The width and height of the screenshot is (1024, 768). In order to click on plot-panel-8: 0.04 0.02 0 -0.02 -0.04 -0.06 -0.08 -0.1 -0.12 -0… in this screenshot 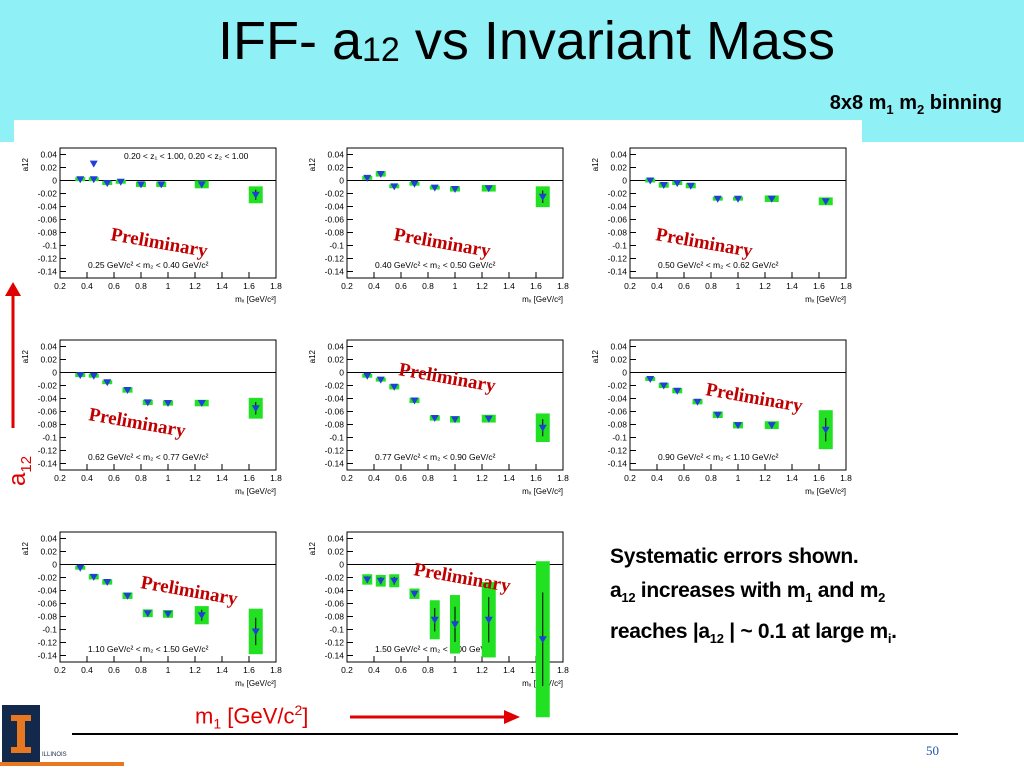, I will do `click(438, 624)`.